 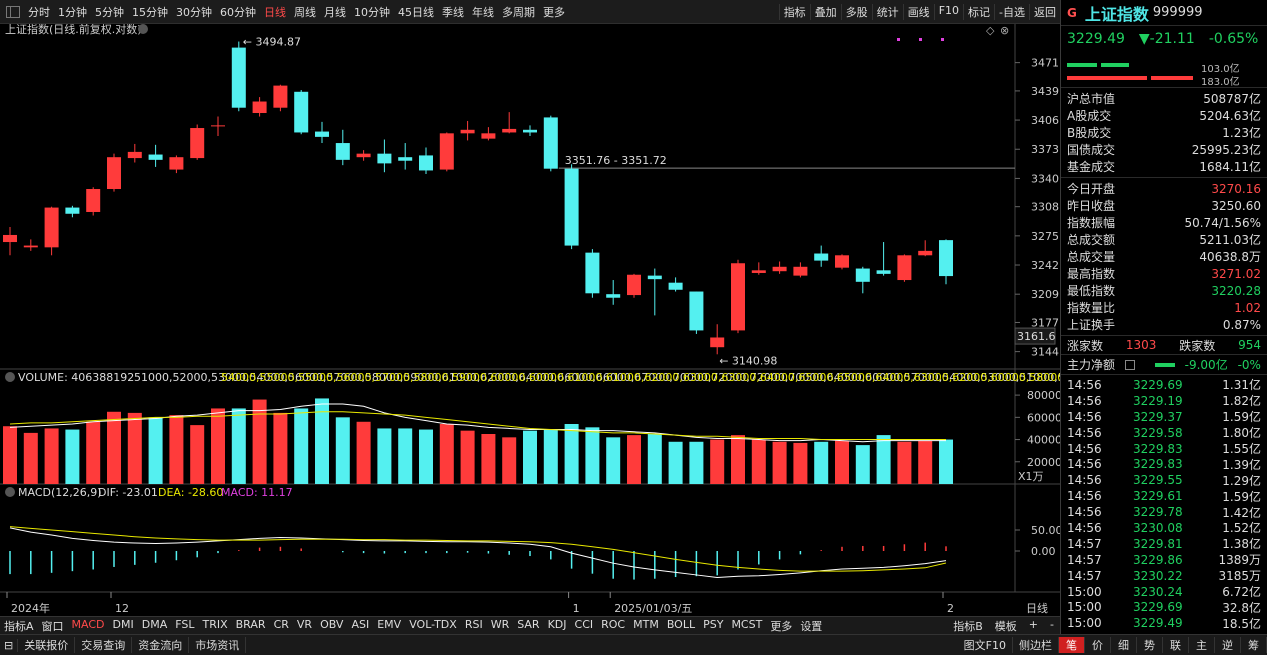 I want to click on tick-time: 14:57, so click(x=1084, y=543).